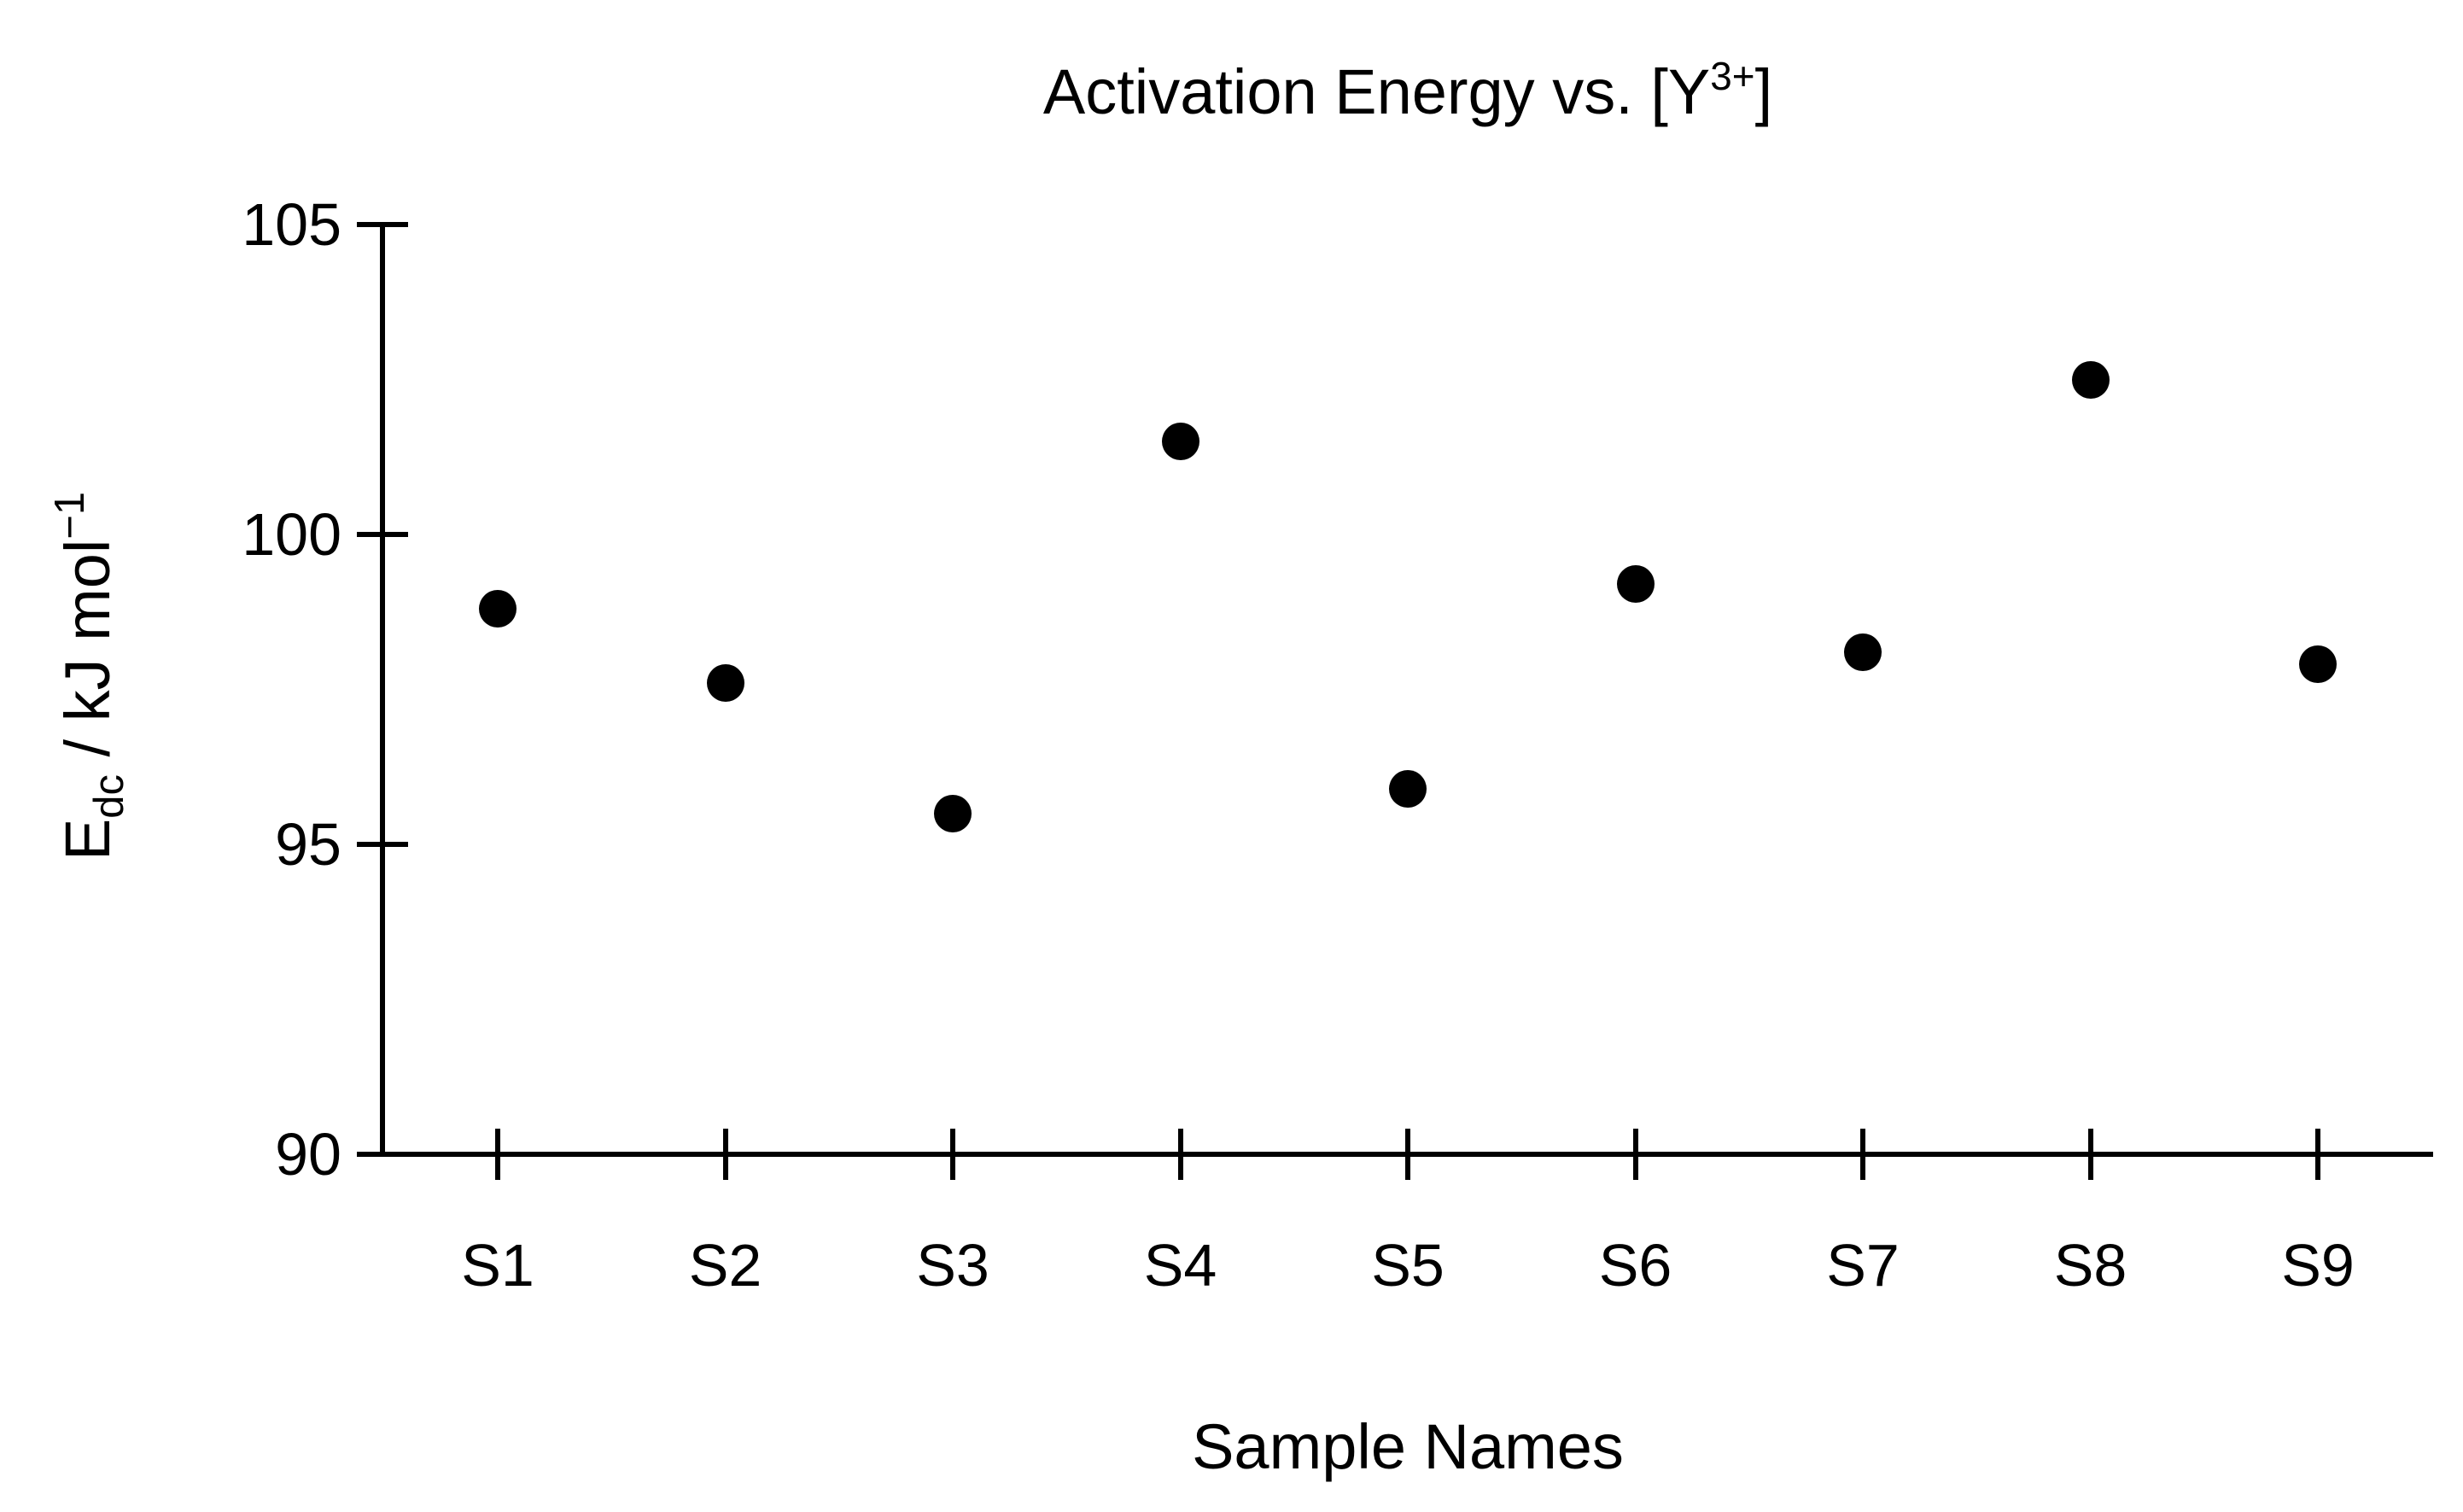  I want to click on x-axis-line, so click(1395, 1154).